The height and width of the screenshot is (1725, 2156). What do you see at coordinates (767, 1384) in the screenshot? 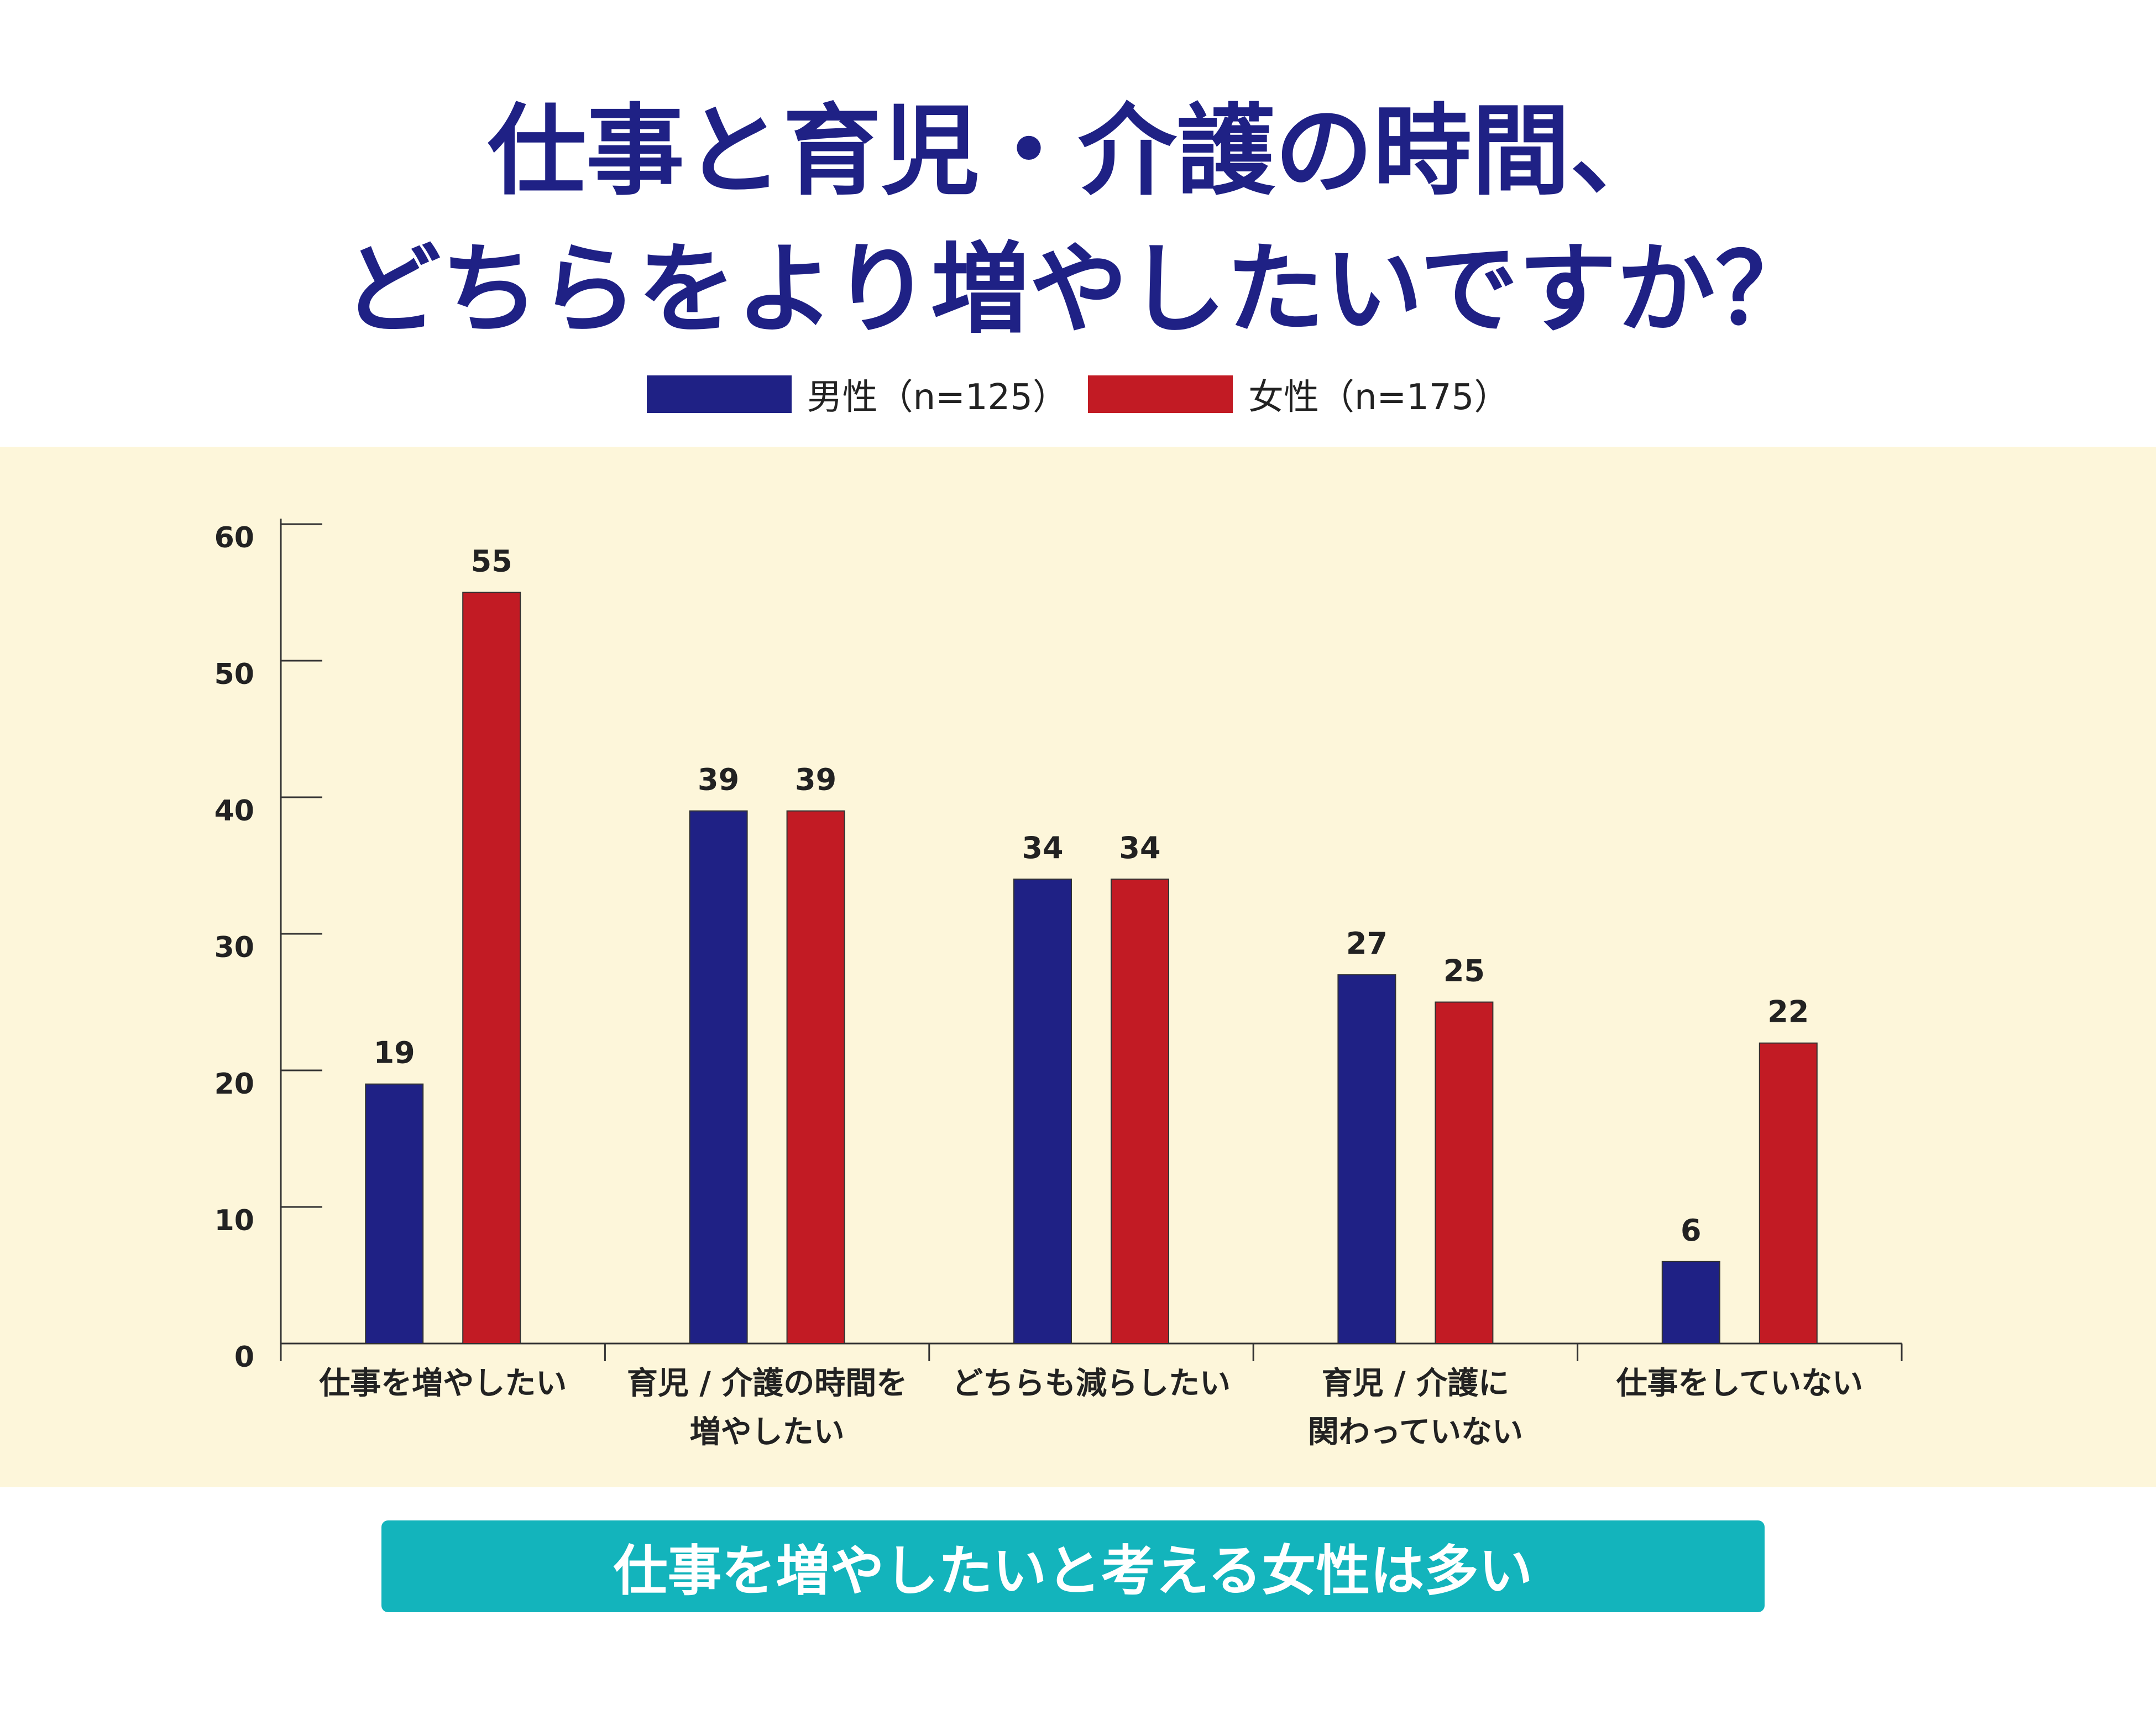
I see `x-category-label: 育児 / 介護の時間を` at bounding box center [767, 1384].